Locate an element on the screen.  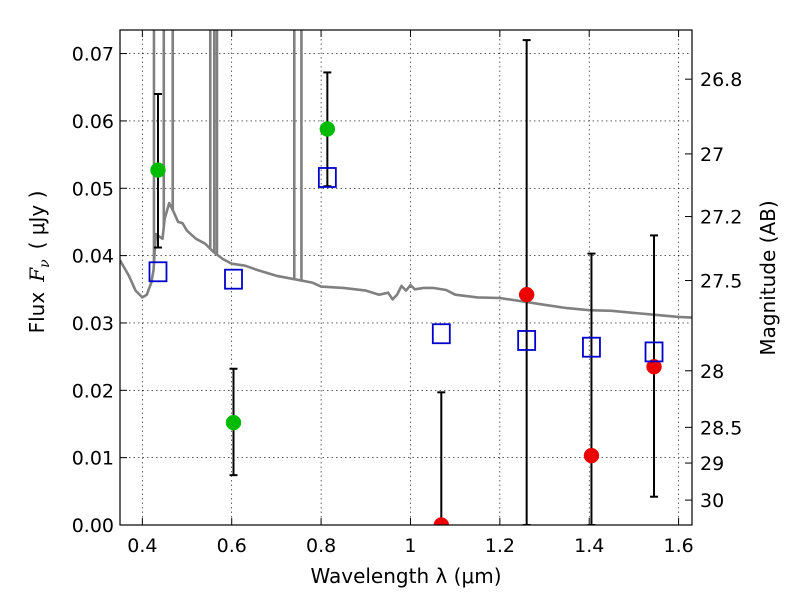
x-tick-label: 1.2 is located at coordinates (500, 546).